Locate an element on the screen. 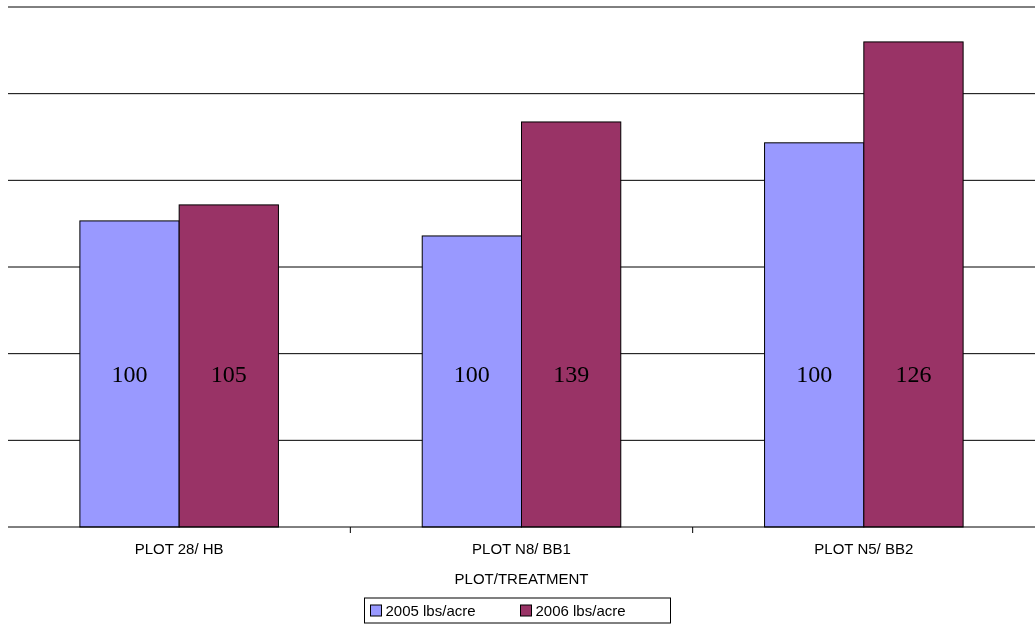 Image resolution: width=1035 pixels, height=632 pixels. x-axis-title: PLOT/TREATMENT is located at coordinates (521, 578).